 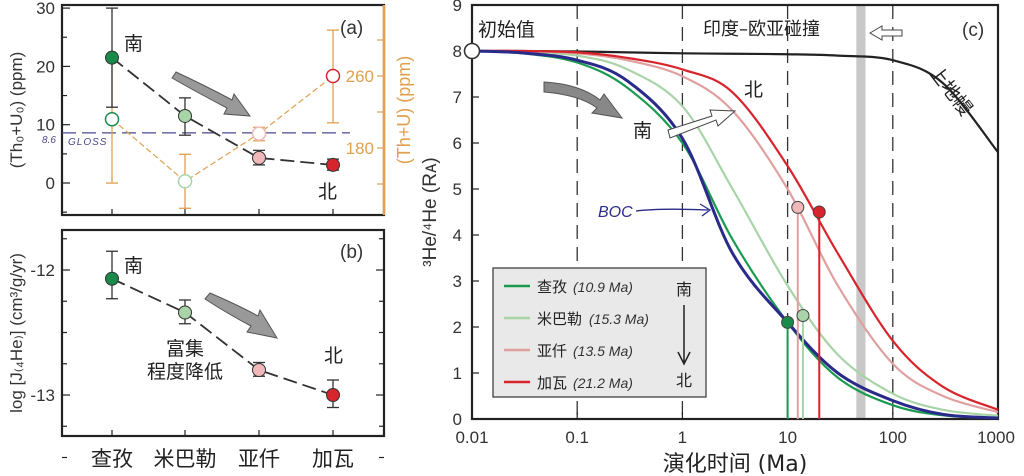 I want to click on th-u-line, so click(x=222, y=129).